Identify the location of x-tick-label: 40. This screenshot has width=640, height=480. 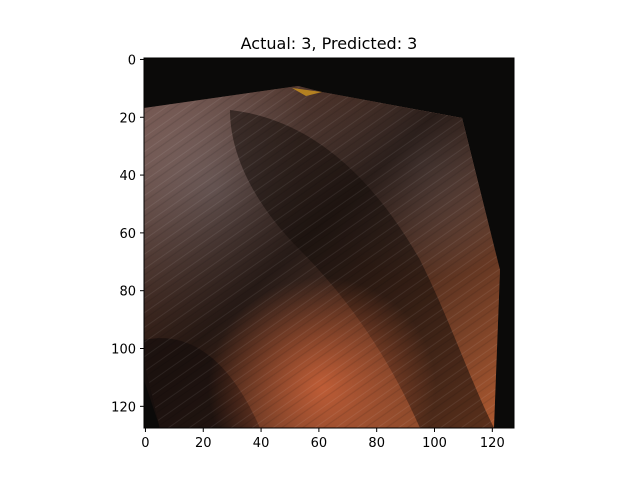
(261, 443).